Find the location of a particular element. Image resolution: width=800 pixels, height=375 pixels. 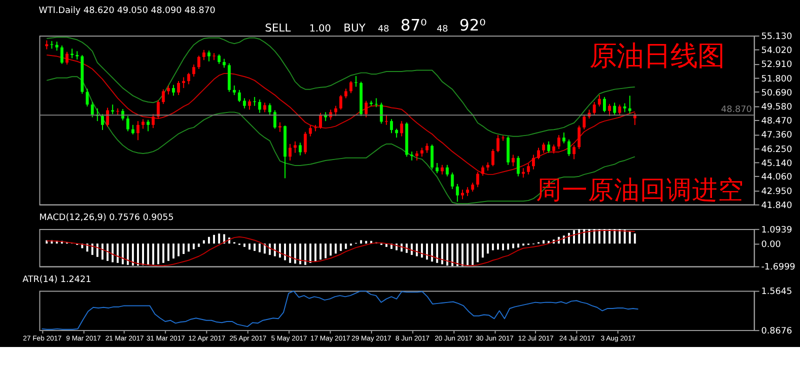

text: 1.00 is located at coordinates (320, 29).